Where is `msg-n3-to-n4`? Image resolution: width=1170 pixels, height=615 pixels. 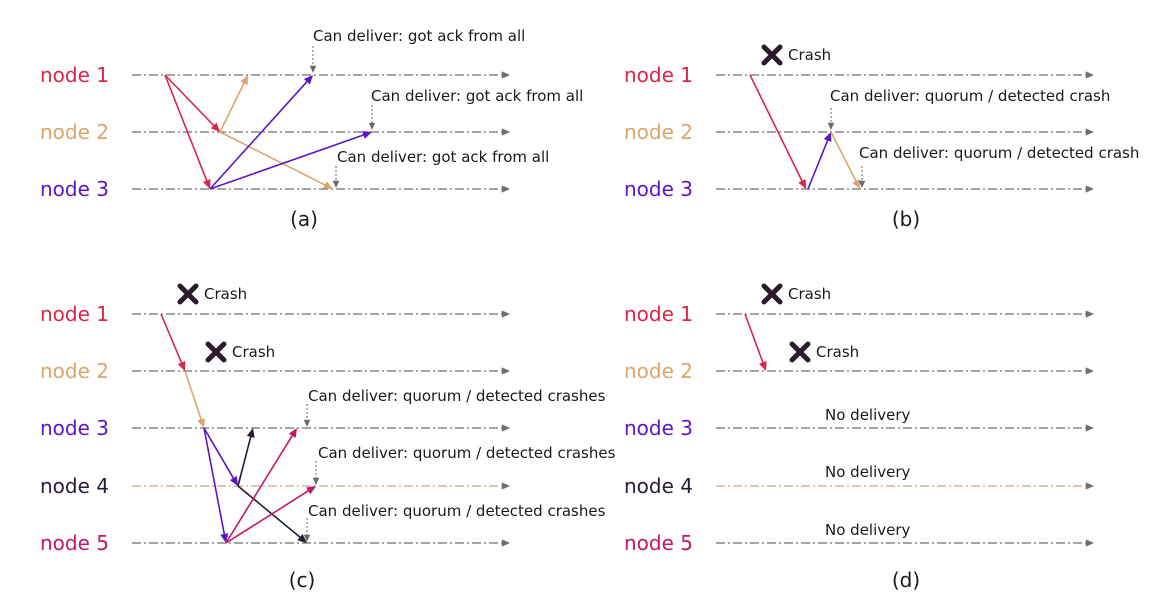 msg-n3-to-n4 is located at coordinates (220, 456).